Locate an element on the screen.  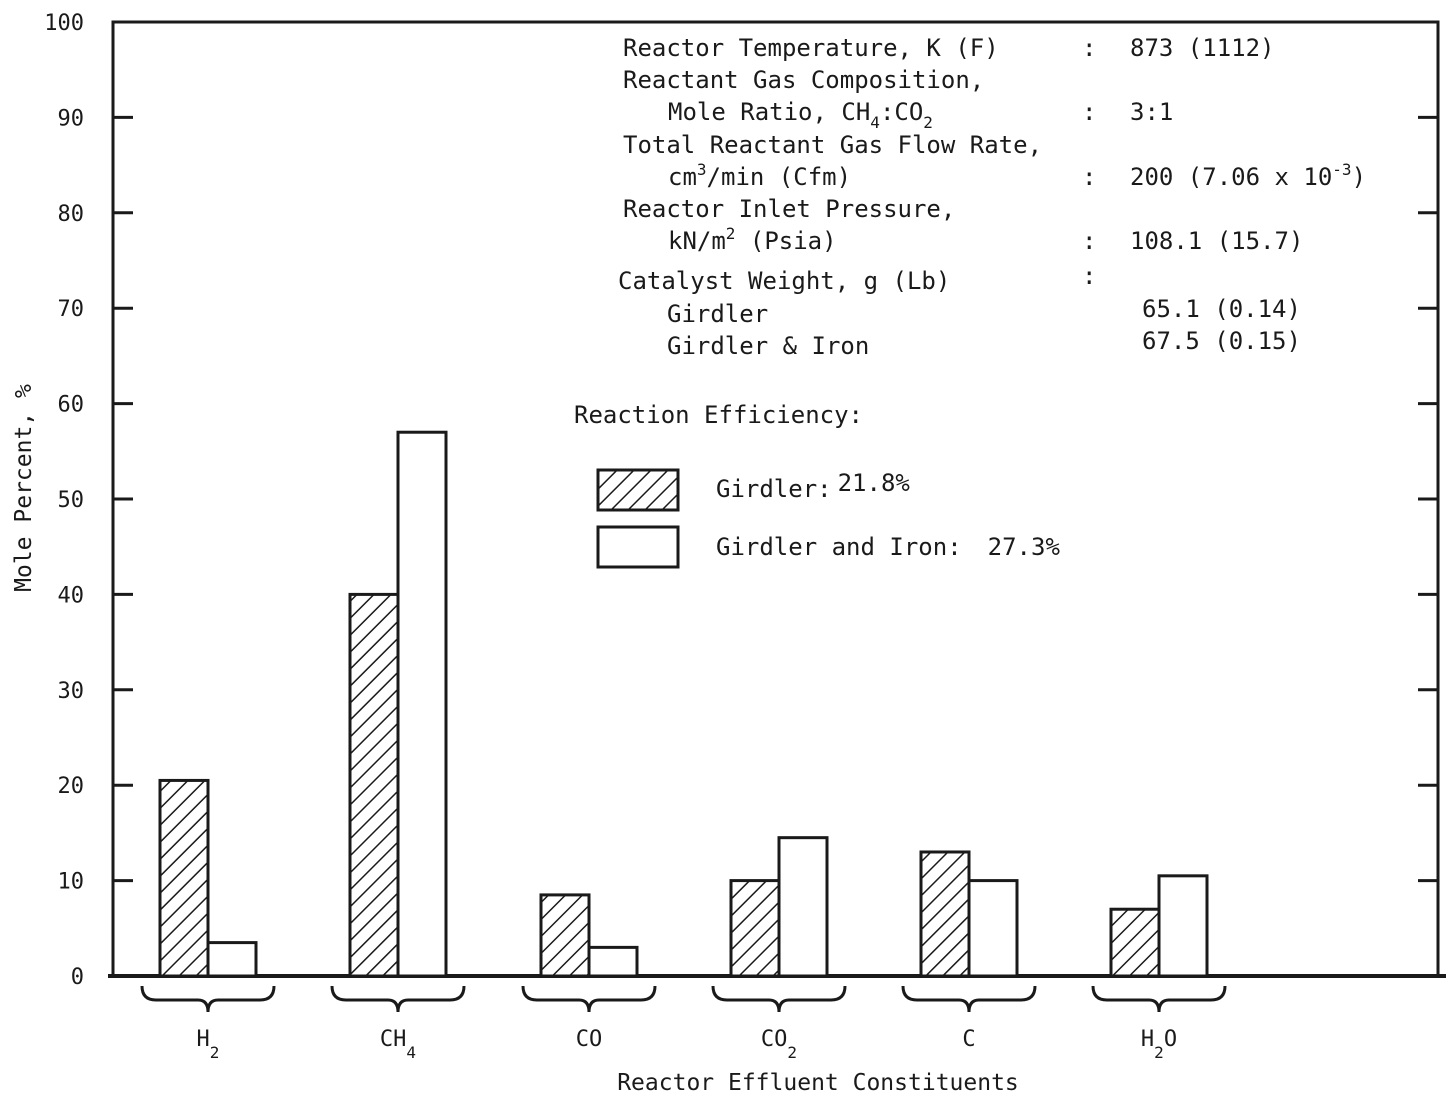
y-tick-label: 60 is located at coordinates (71, 405).